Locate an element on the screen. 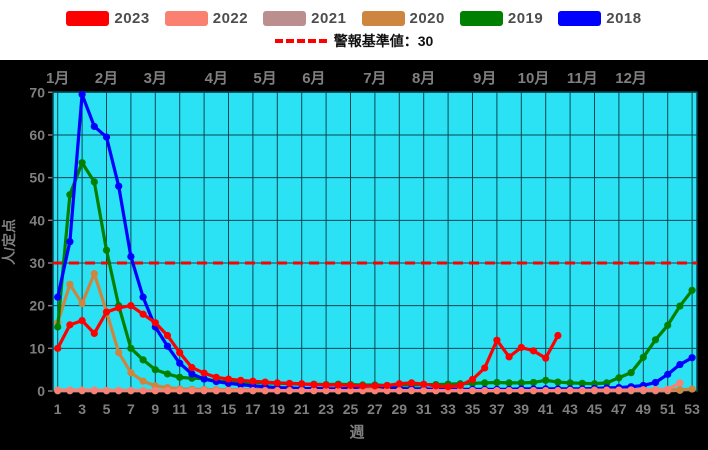 The height and width of the screenshot is (450, 708). data-point-2018-w52 is located at coordinates (680, 364).